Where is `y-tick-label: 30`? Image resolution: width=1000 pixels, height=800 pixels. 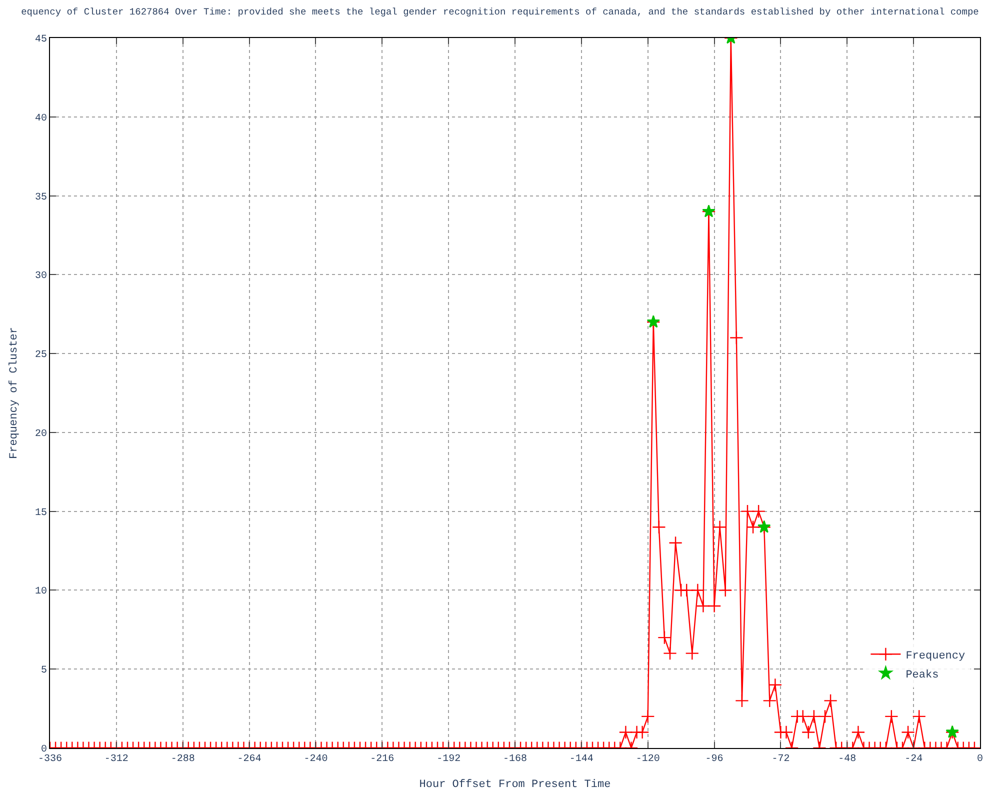 y-tick-label: 30 is located at coordinates (40, 276).